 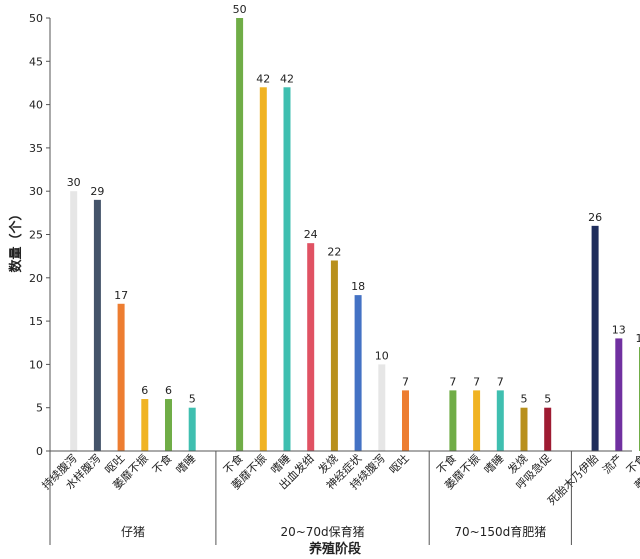 What do you see at coordinates (619, 329) in the screenshot?
I see `data-label: 13` at bounding box center [619, 329].